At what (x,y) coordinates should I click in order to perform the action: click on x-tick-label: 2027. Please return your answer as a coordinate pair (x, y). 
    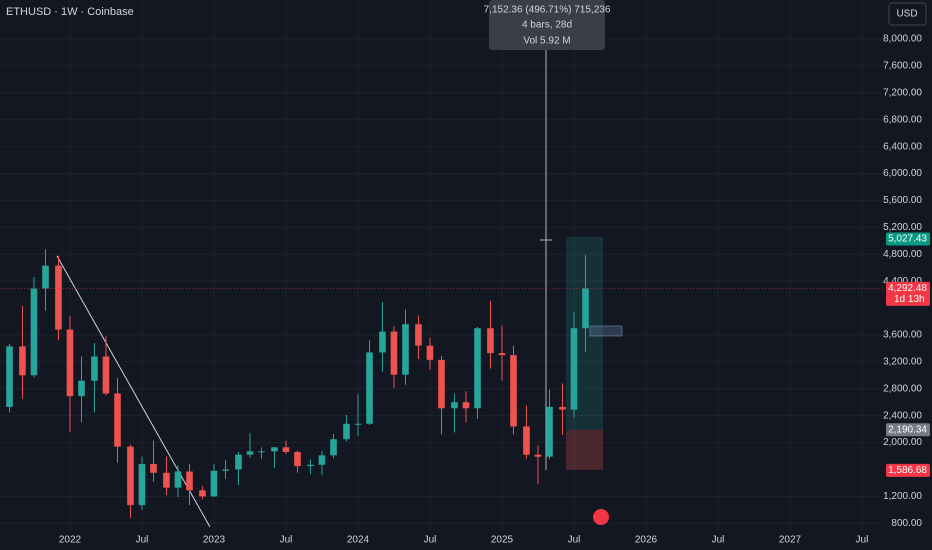
    Looking at the image, I should click on (790, 540).